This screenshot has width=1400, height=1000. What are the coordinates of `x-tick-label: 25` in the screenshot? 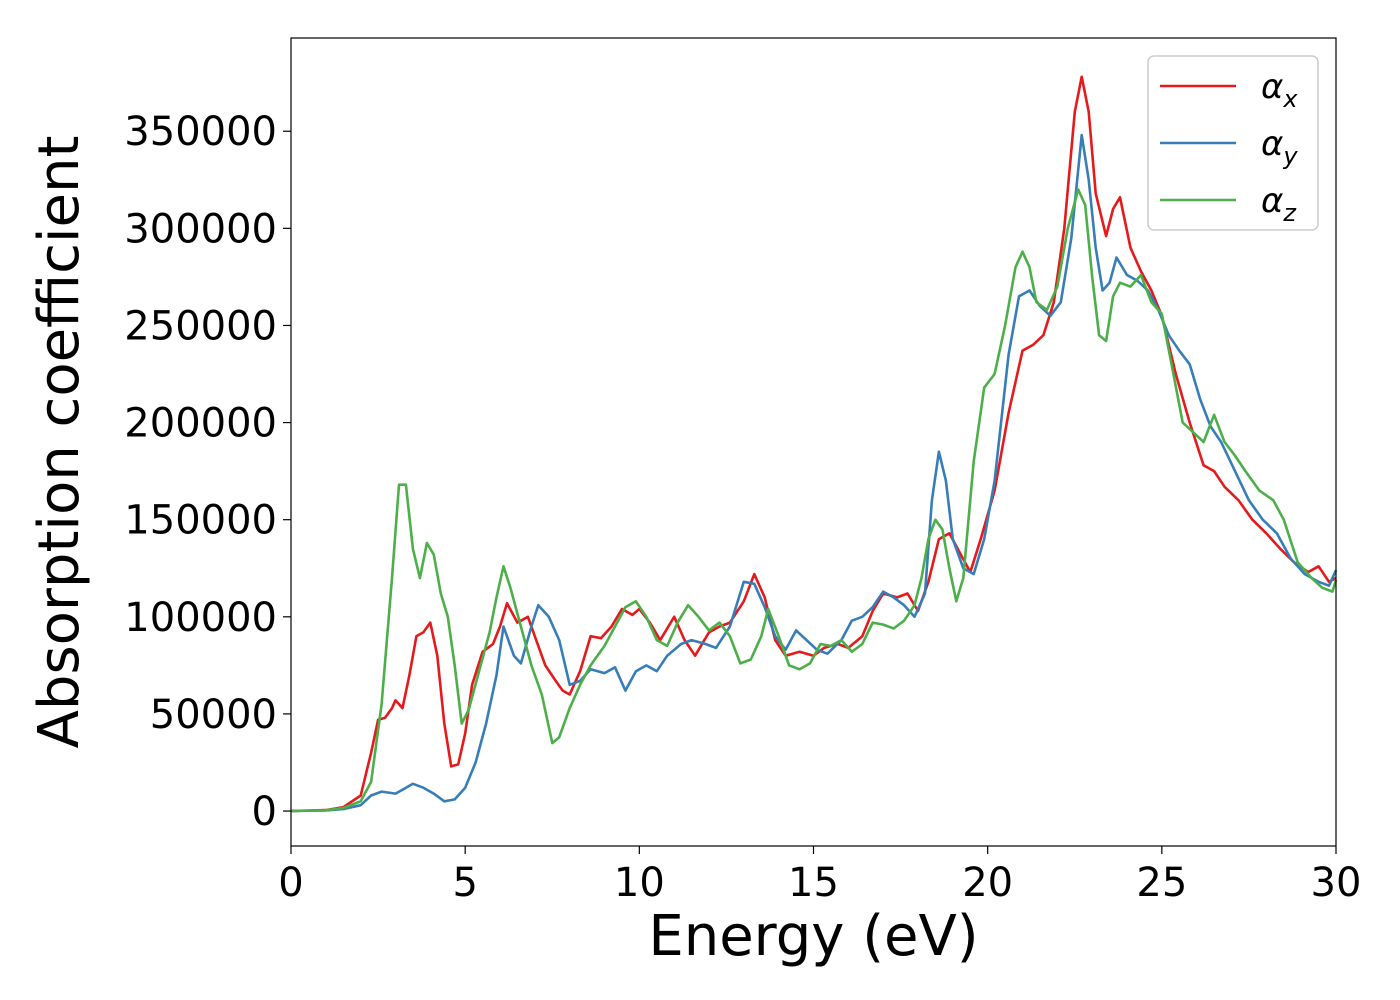 It's located at (1161, 883).